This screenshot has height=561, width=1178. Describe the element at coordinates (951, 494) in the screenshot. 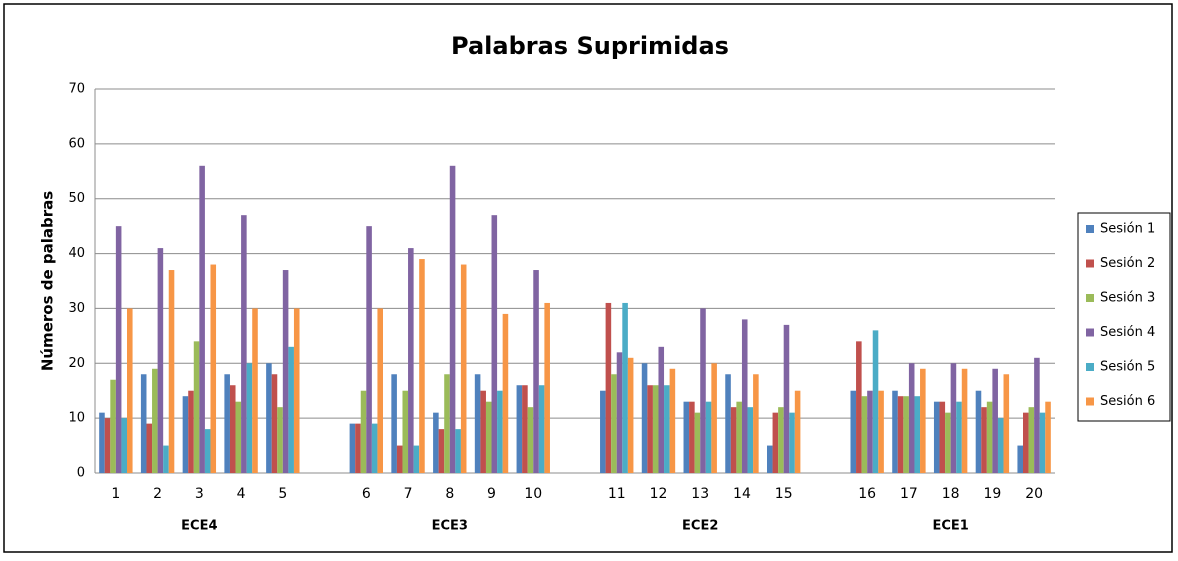

I see `x-tick-label: 18` at that location.